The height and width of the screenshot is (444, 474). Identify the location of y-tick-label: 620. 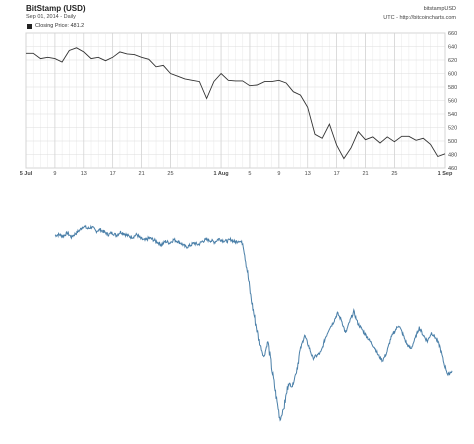
(452, 61).